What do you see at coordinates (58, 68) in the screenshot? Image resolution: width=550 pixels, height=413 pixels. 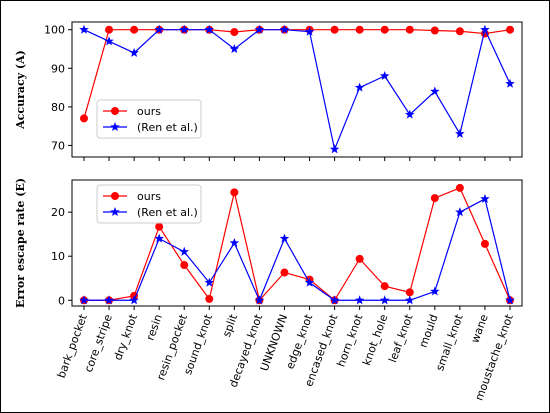 I see `y-tick-label: 90` at bounding box center [58, 68].